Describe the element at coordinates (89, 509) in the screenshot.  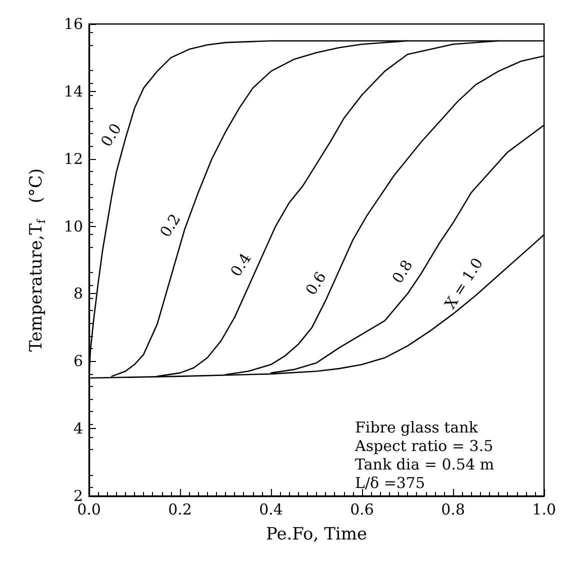
I see `x-tick-label: 0.0` at that location.